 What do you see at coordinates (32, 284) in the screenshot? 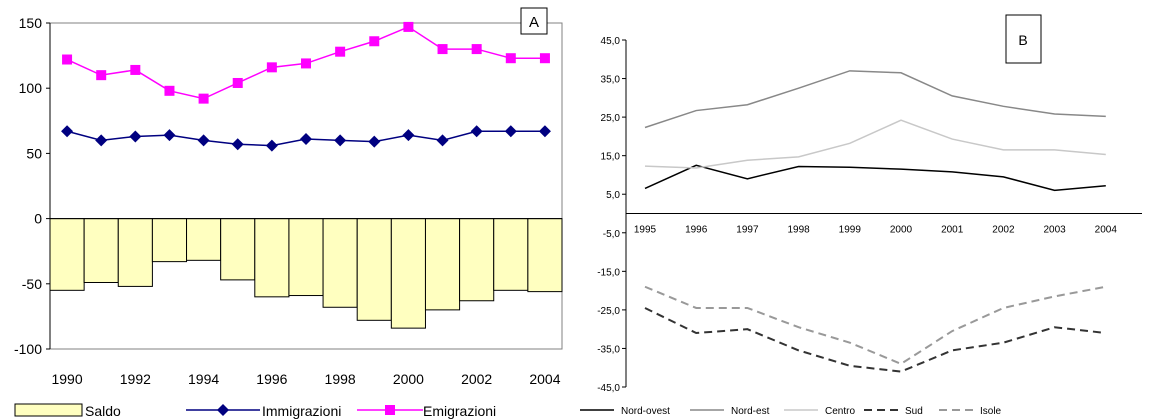
I see `y-tick-label: -50` at bounding box center [32, 284].